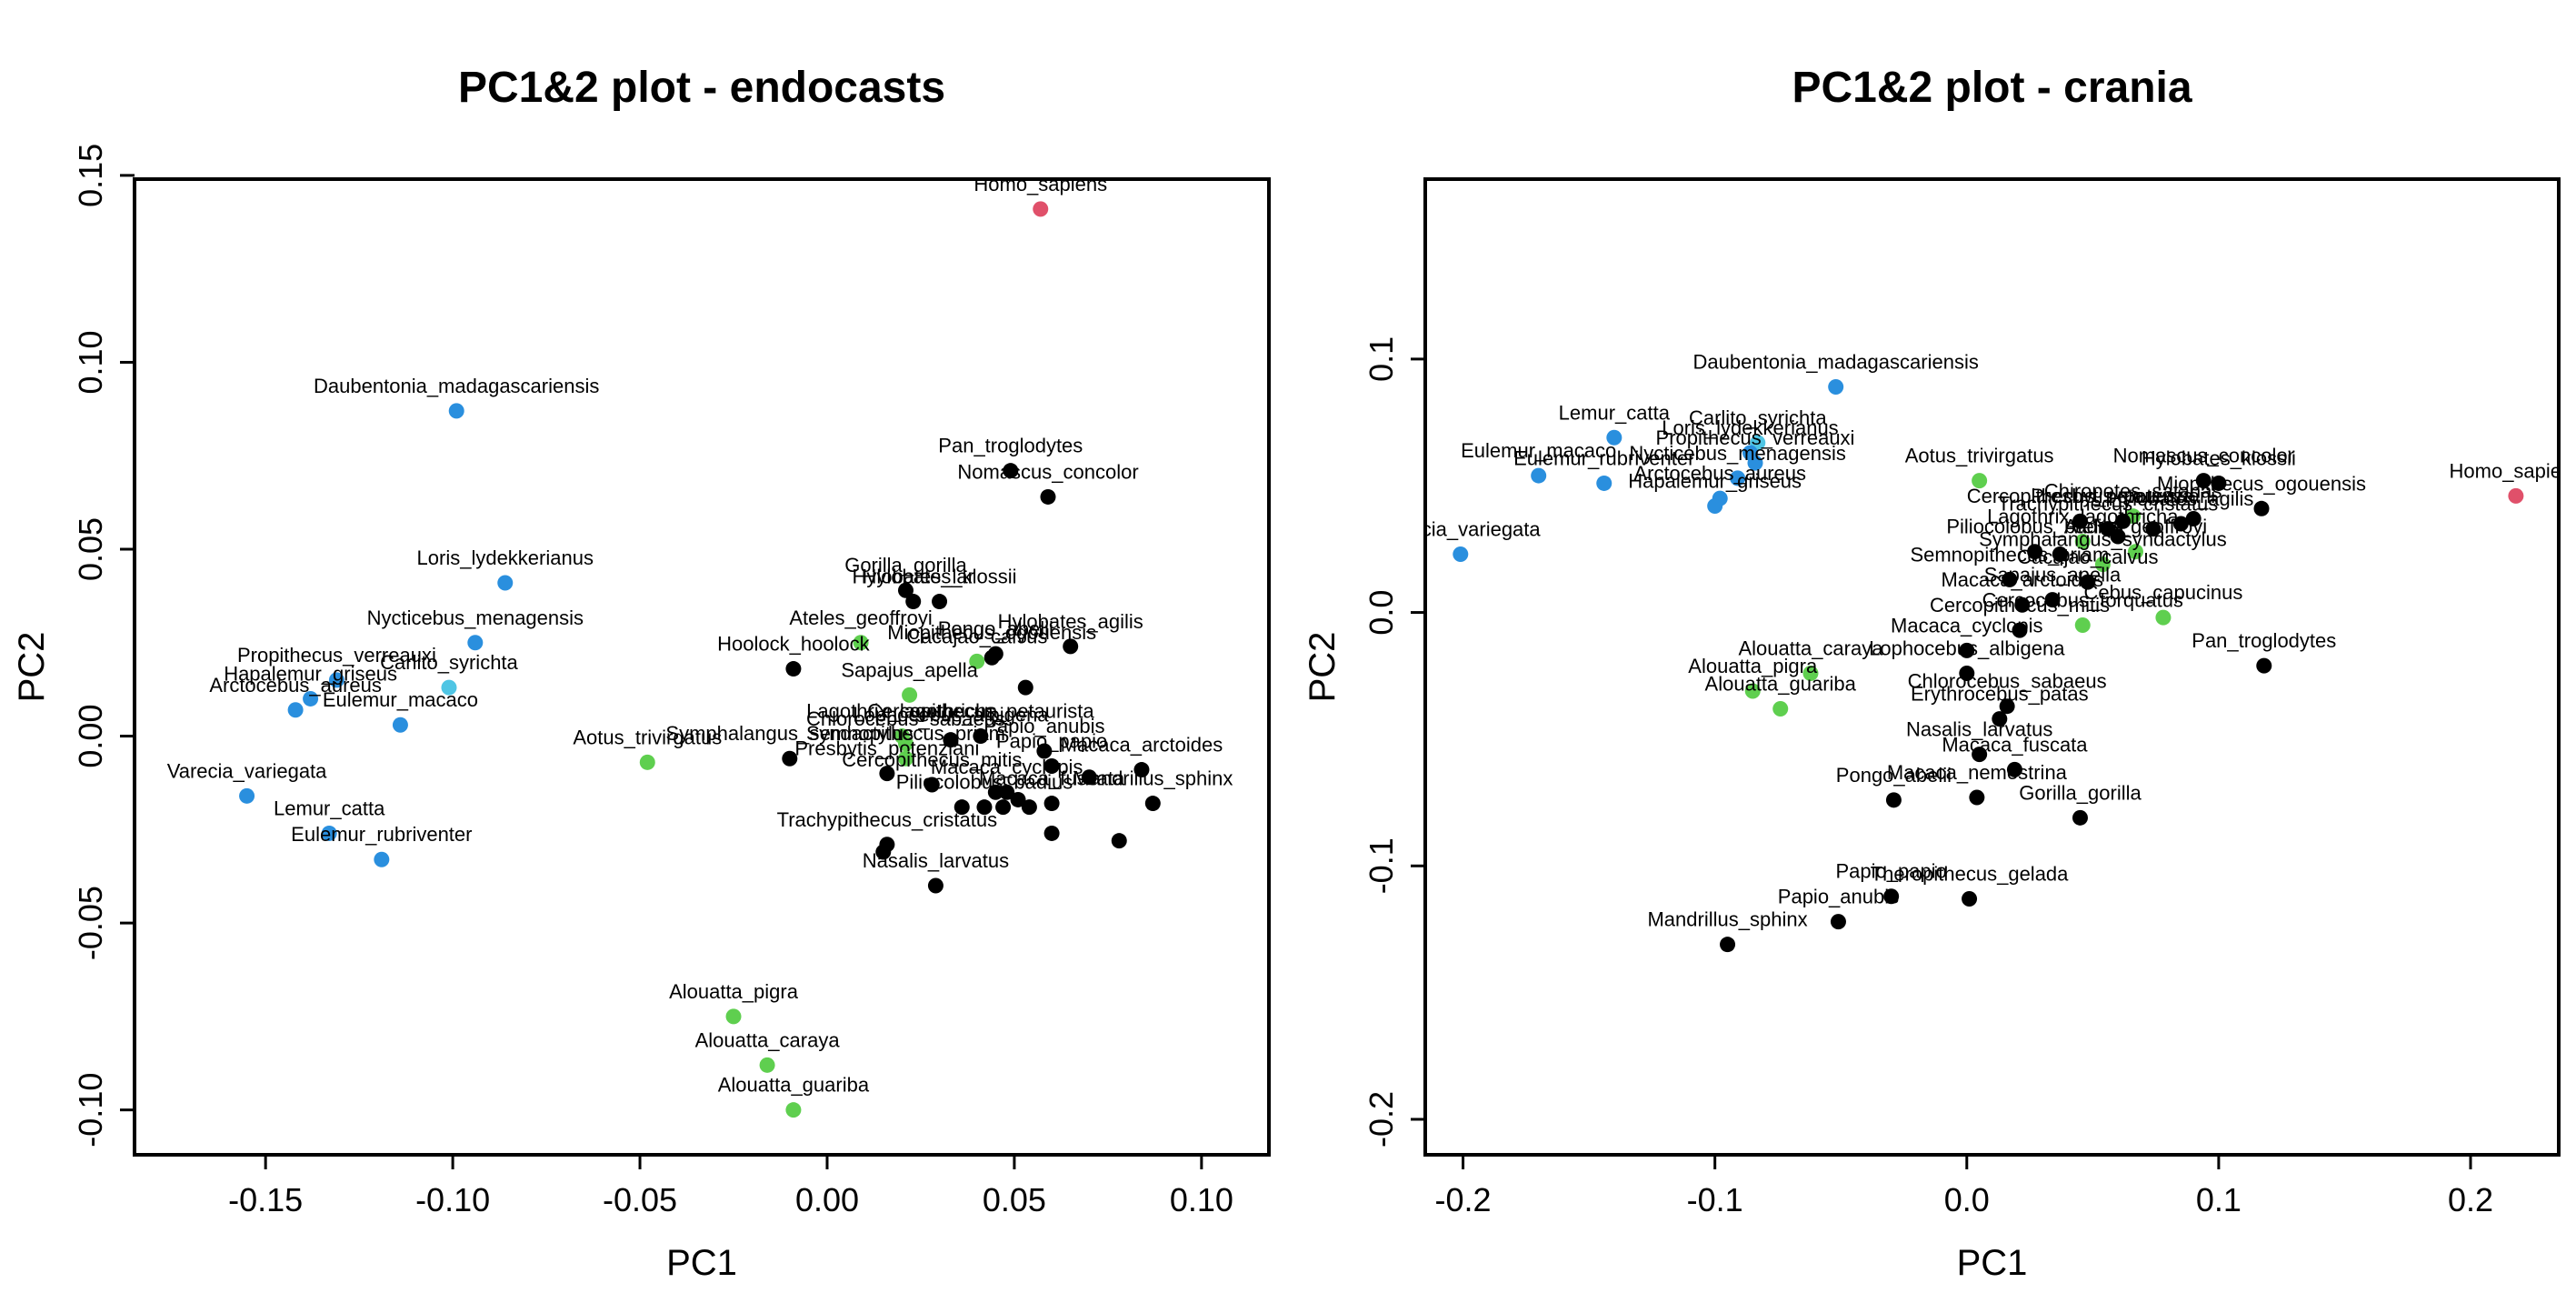 The width and height of the screenshot is (2576, 1293). I want to click on y-tick-label: 0.05, so click(90, 549).